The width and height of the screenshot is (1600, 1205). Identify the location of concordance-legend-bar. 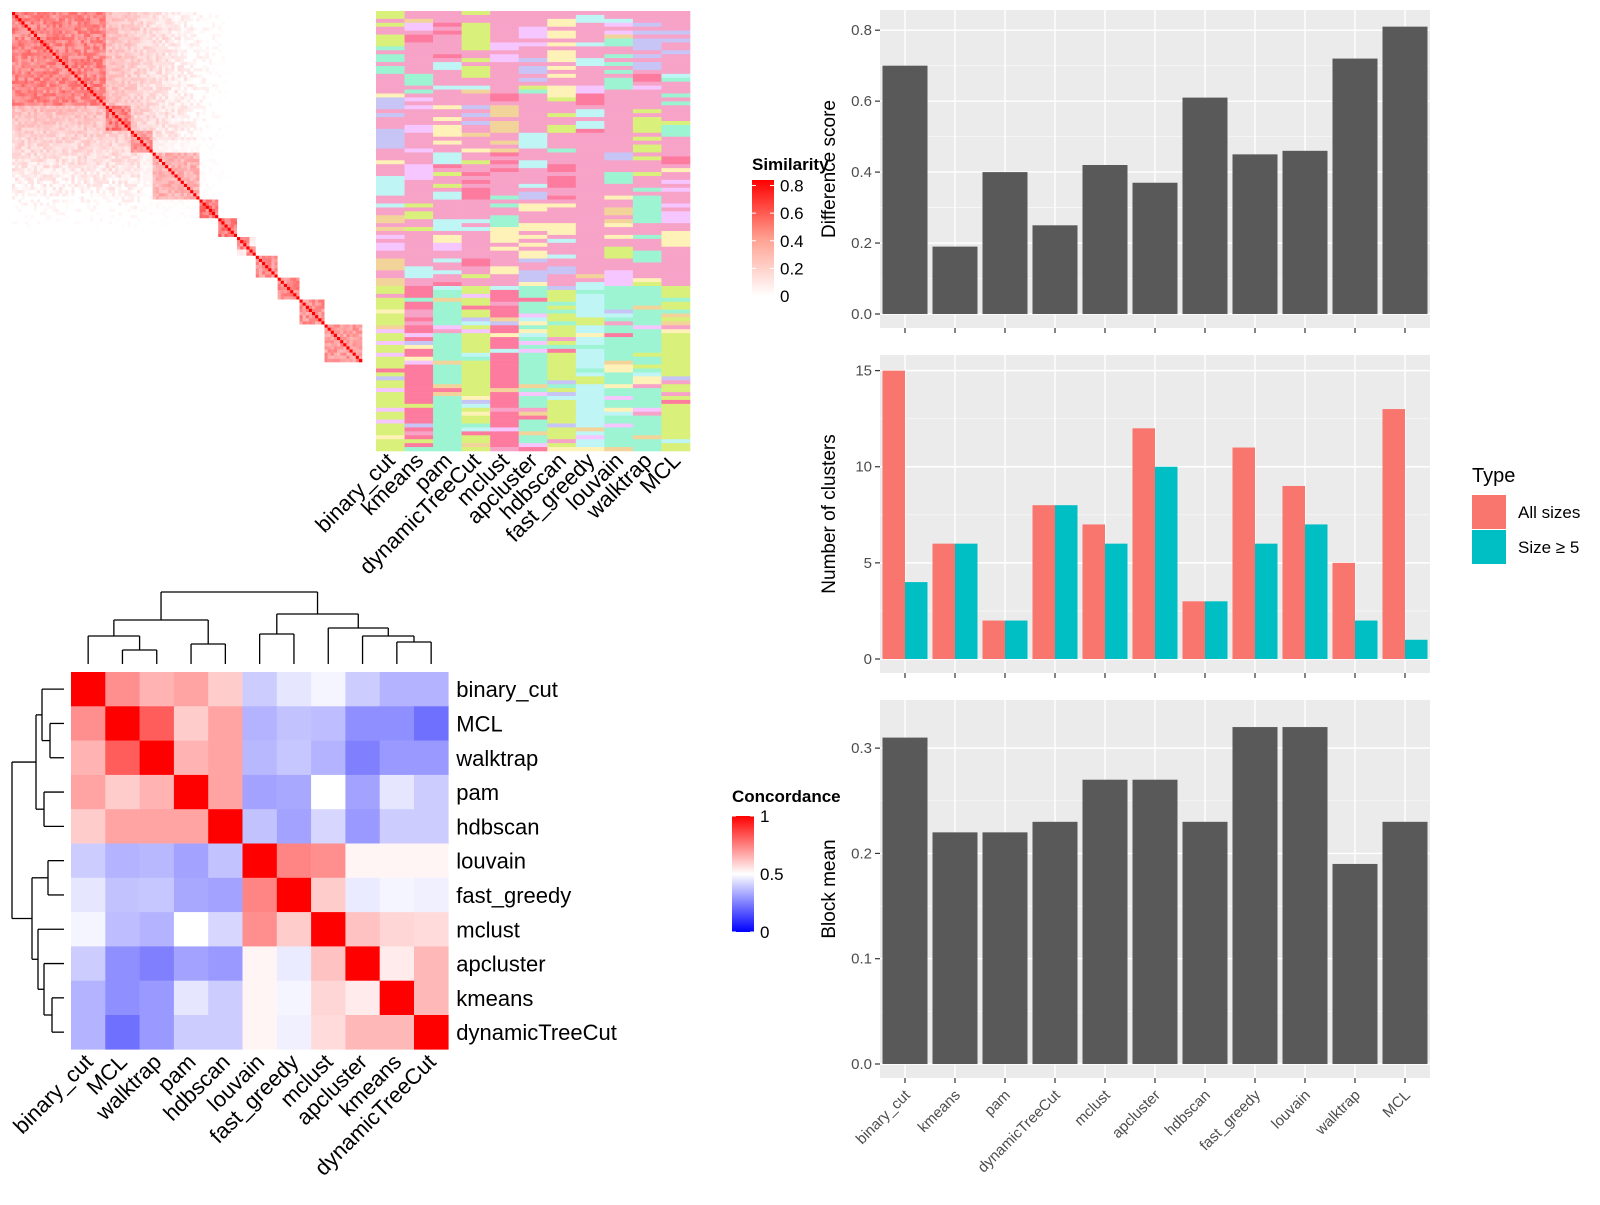
(743, 874).